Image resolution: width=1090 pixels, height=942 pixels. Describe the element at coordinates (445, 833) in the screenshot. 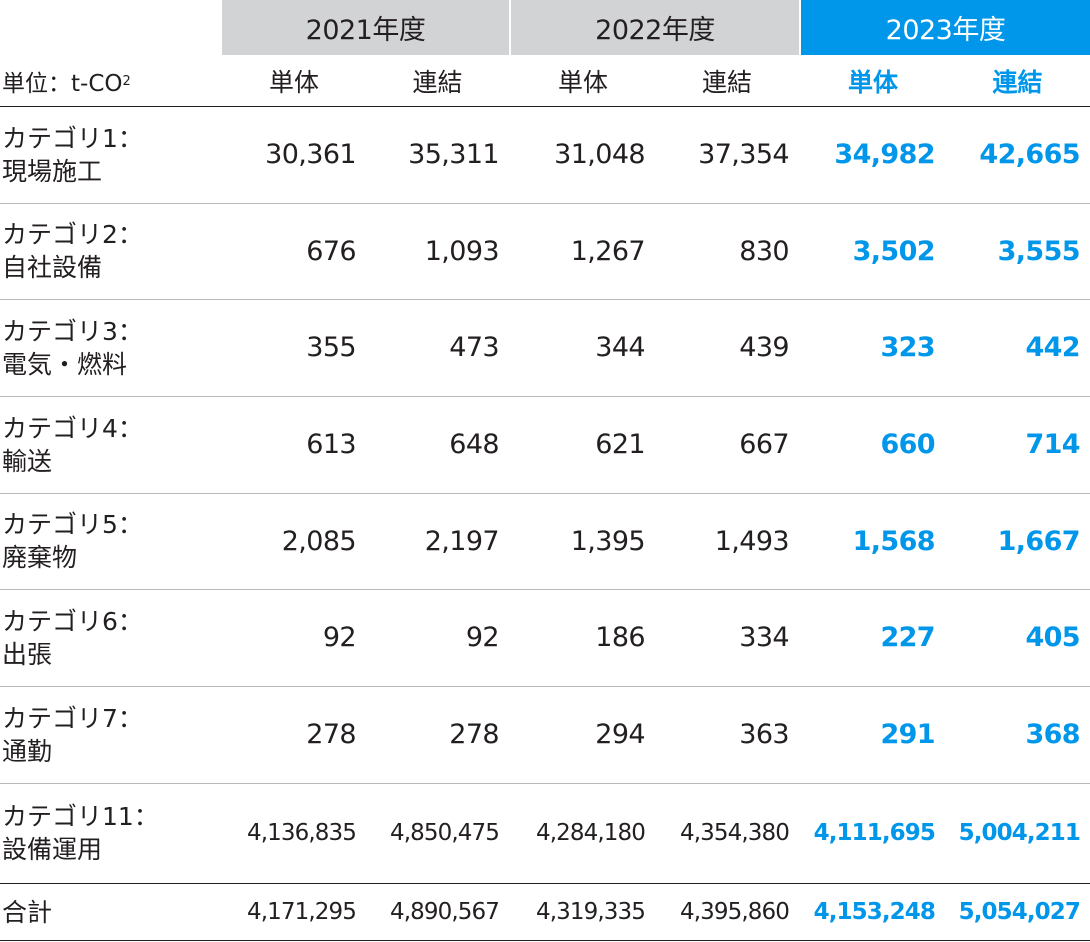

I see `table-cell: 4,850,475` at that location.